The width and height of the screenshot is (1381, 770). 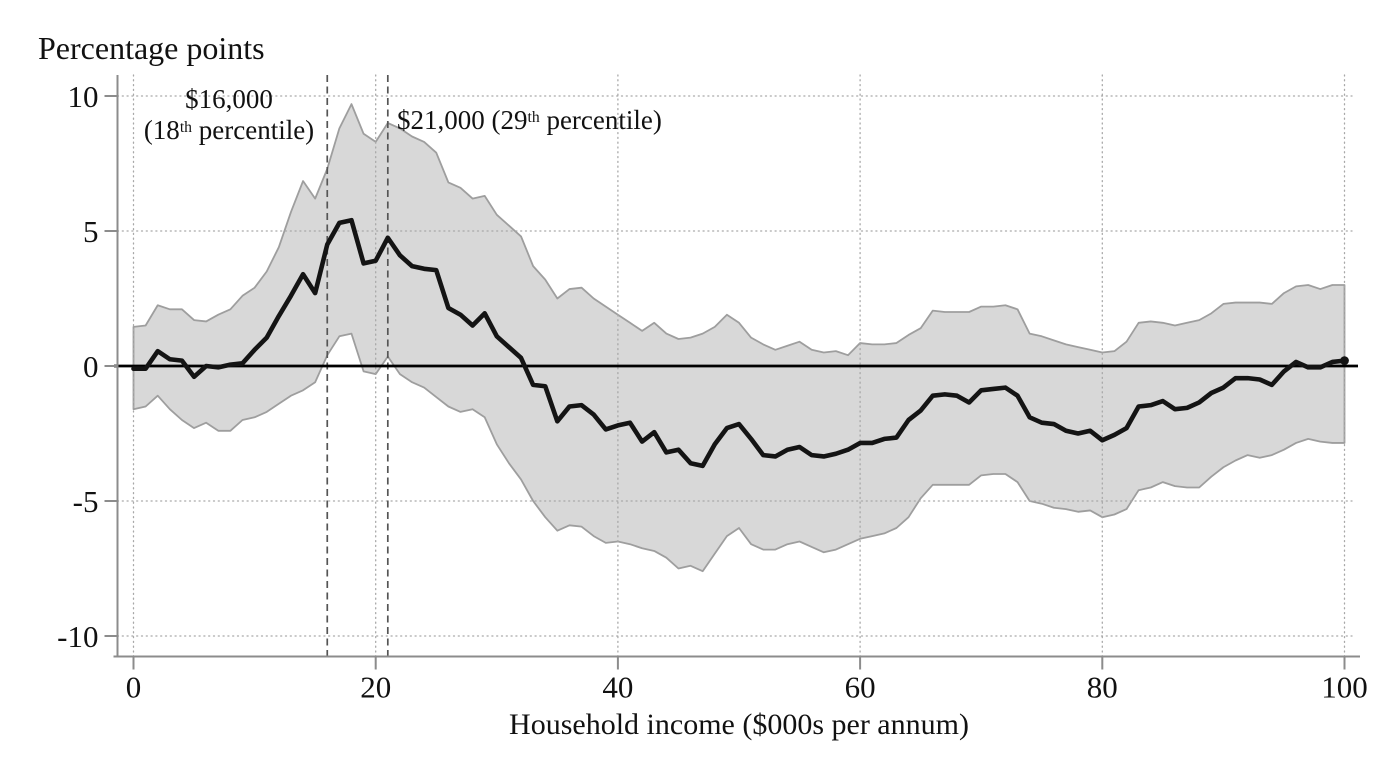 What do you see at coordinates (77, 636) in the screenshot?
I see `y-tick-label: -10` at bounding box center [77, 636].